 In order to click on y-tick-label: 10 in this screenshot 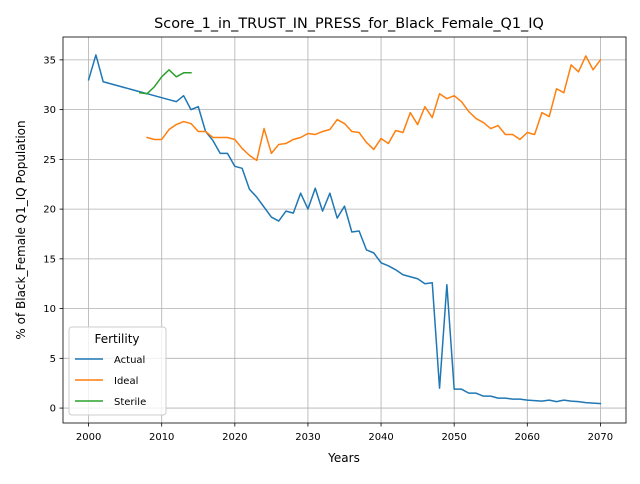, I will do `click(49, 309)`.